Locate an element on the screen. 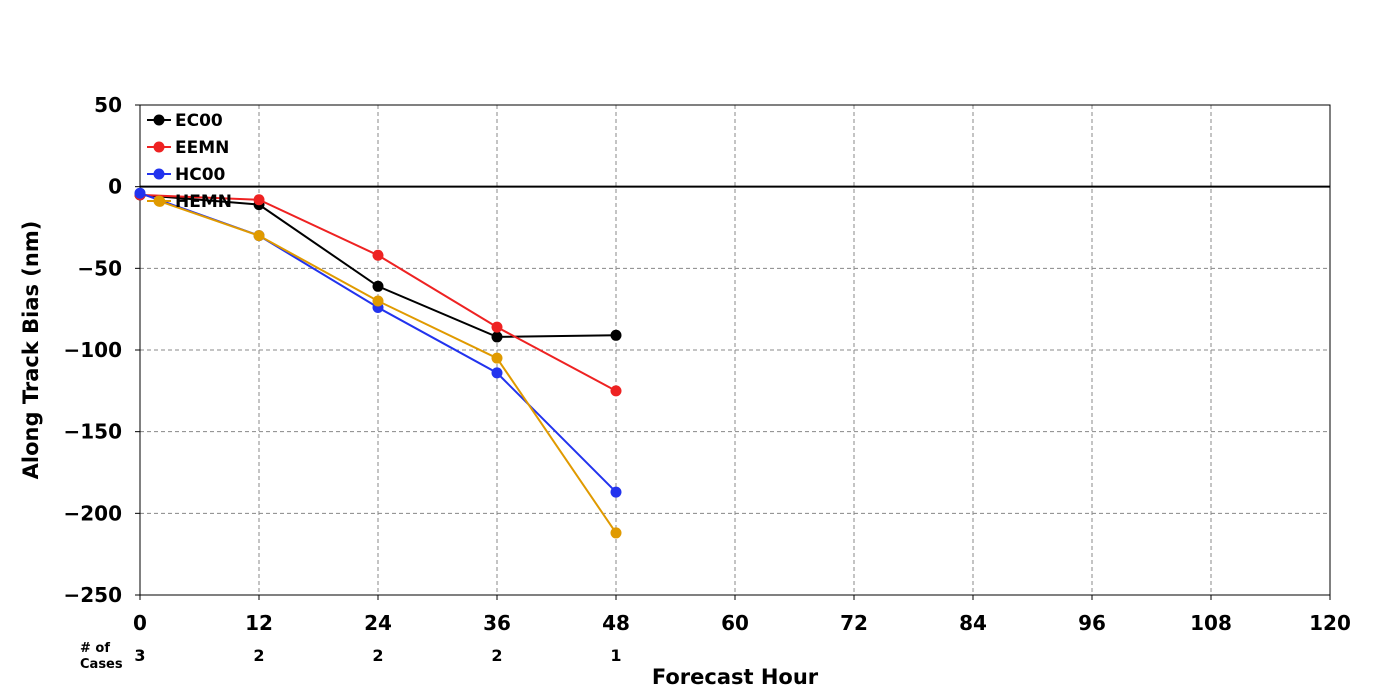 The height and width of the screenshot is (700, 1400). y-tick-label: 50 is located at coordinates (108, 105).